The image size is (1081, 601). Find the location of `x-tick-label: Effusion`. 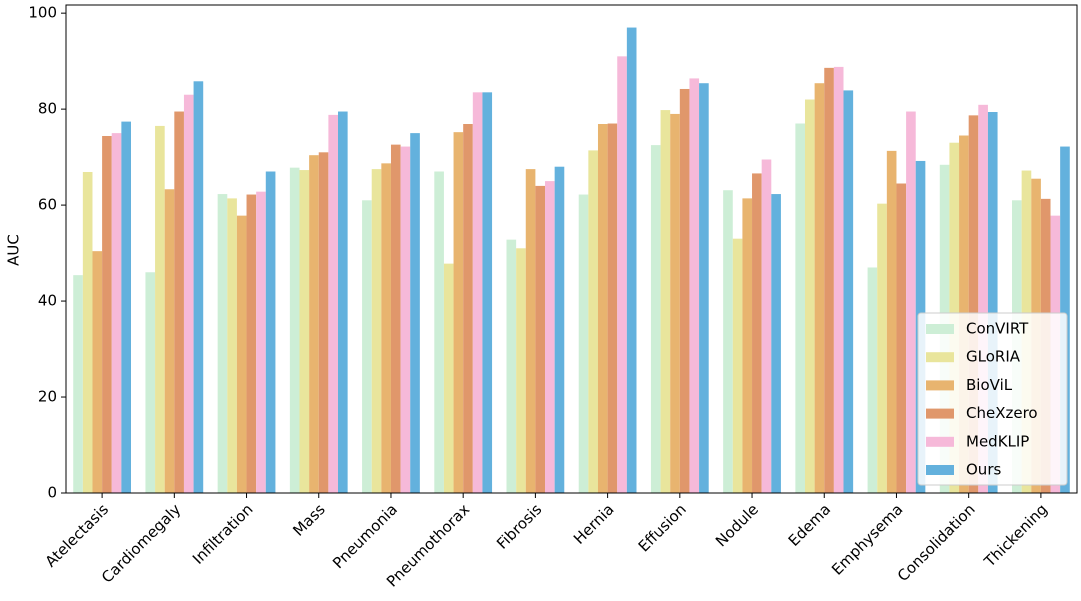

x-tick-label: Effusion is located at coordinates (662, 527).